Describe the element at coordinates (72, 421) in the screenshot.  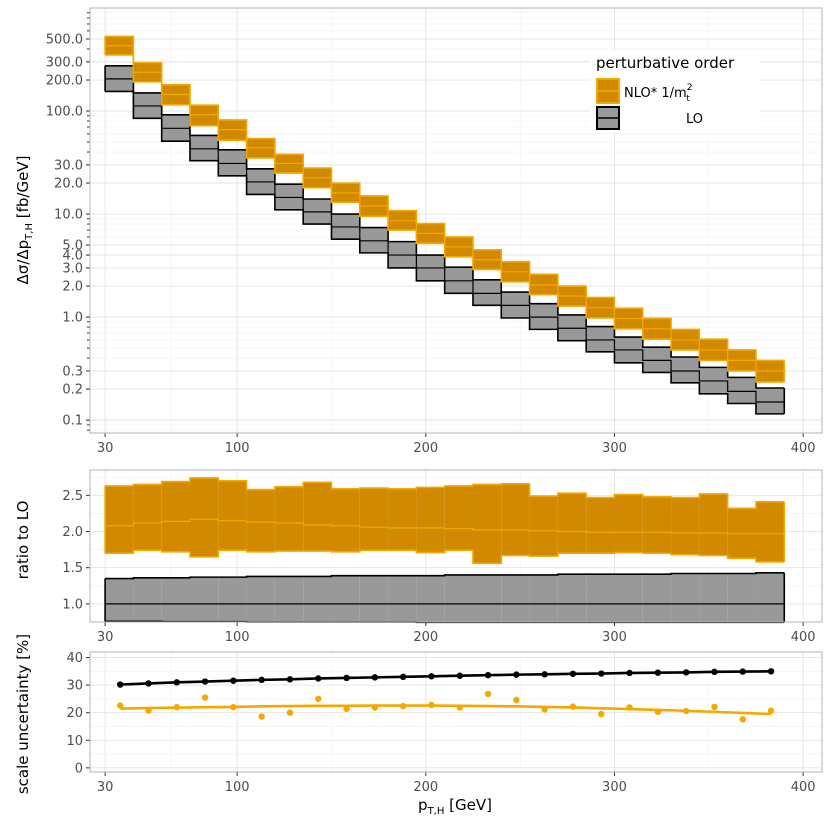
I see `y-tick-label: 0.1` at that location.